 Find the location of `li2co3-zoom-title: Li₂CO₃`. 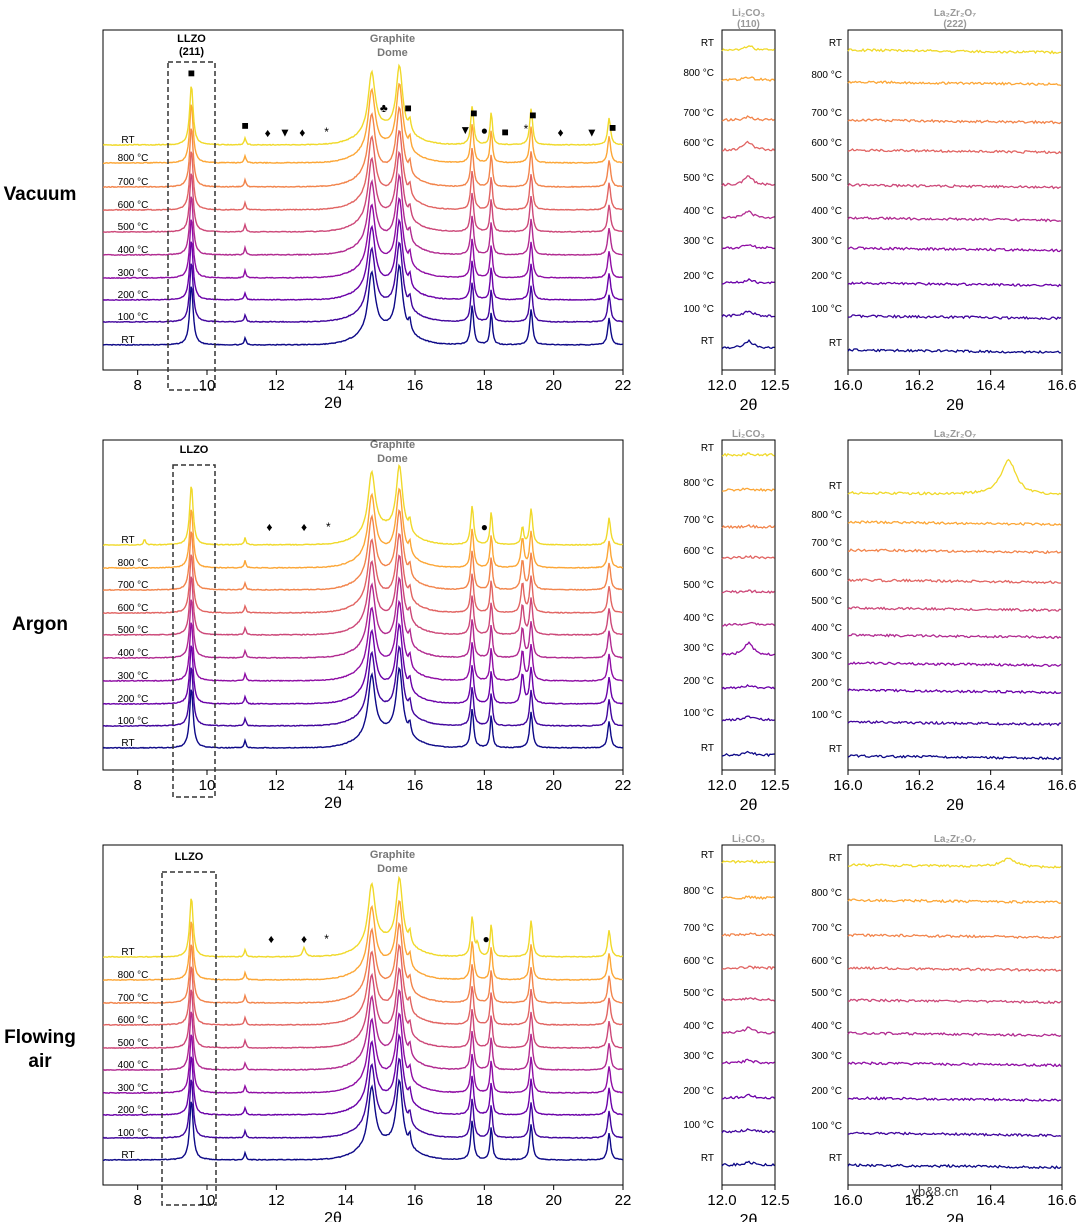

li2co3-zoom-title: Li₂CO₃ is located at coordinates (748, 839).